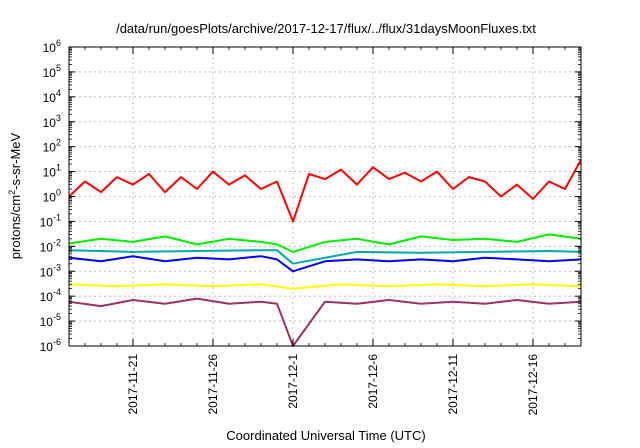  Describe the element at coordinates (50, 245) in the screenshot. I see `y-tick-label: 10⁻²` at that location.